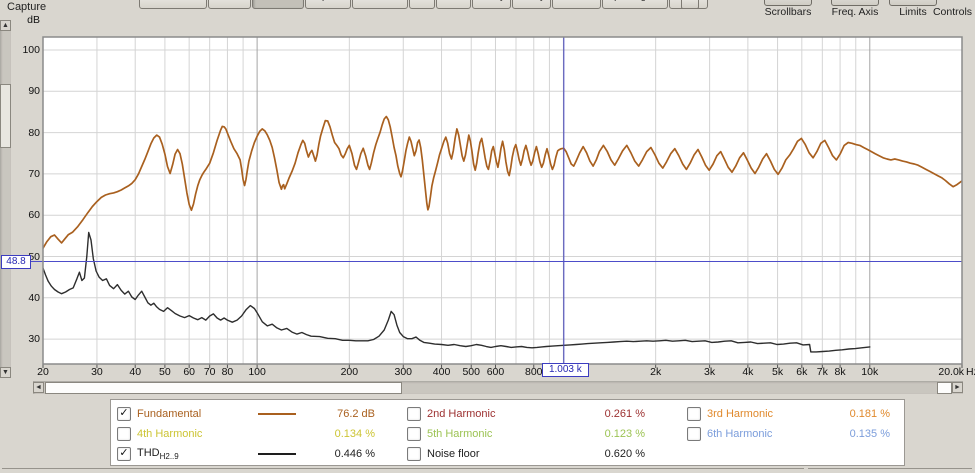  I want to click on legend-checkbox-6th-harmonic, so click(694, 434).